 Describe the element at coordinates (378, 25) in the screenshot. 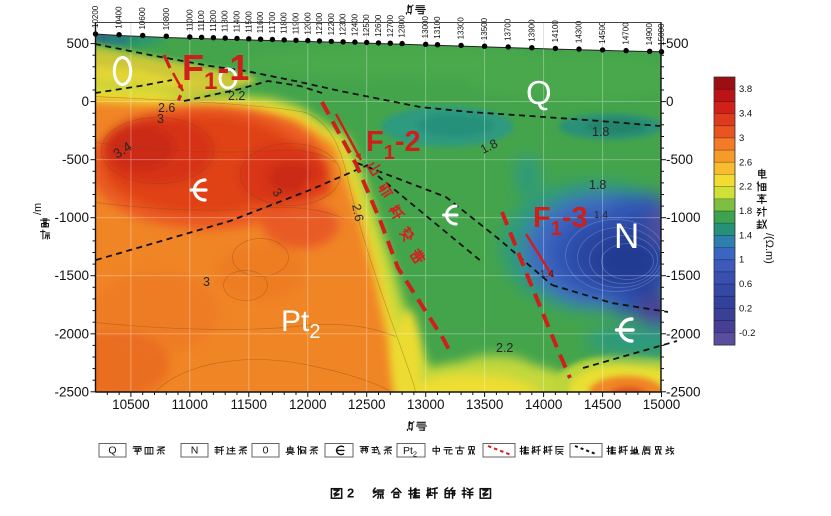

I see `svg-text: 12600` at that location.